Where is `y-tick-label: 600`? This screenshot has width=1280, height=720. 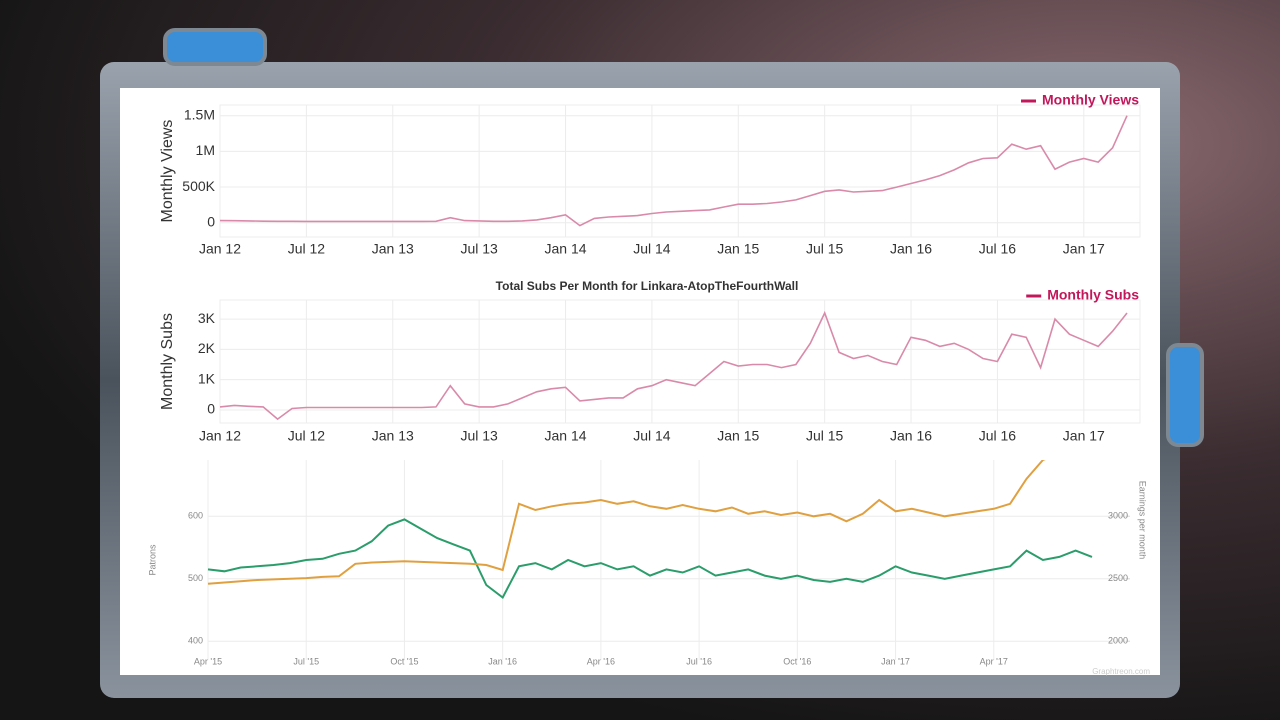 y-tick-label: 600 is located at coordinates (195, 516).